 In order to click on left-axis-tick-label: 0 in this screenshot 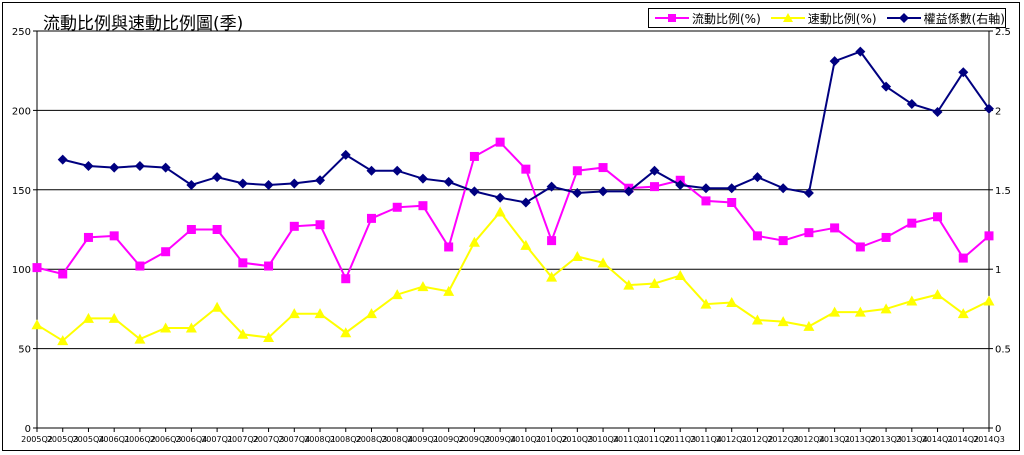, I will do `click(28, 429)`.